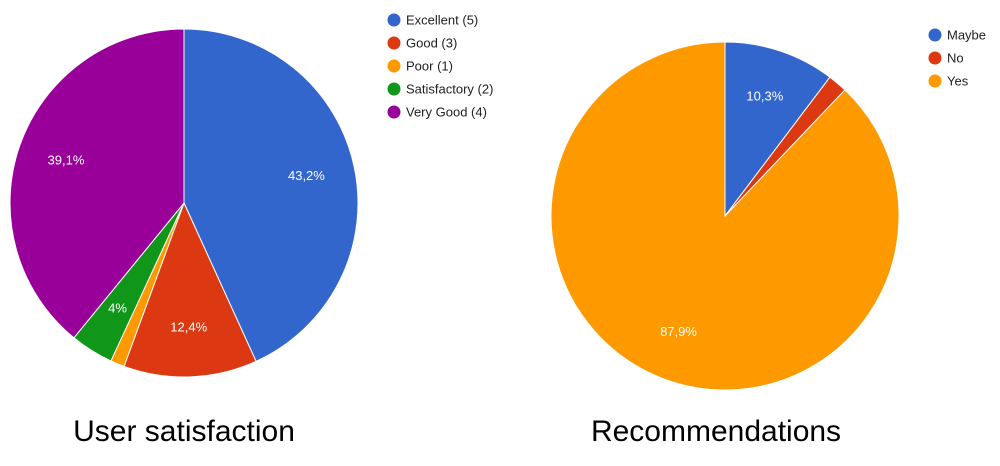 The width and height of the screenshot is (1000, 466). I want to click on legend-label: Very Good (4), so click(446, 111).